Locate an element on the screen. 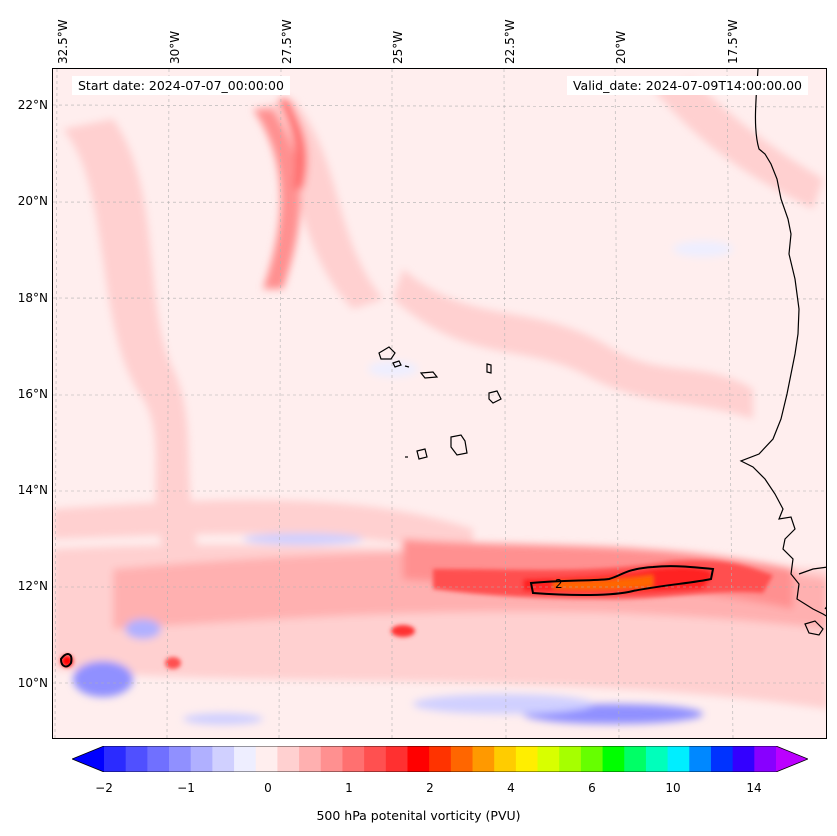 The image size is (837, 836). lat-label: 20°N is located at coordinates (32, 201).